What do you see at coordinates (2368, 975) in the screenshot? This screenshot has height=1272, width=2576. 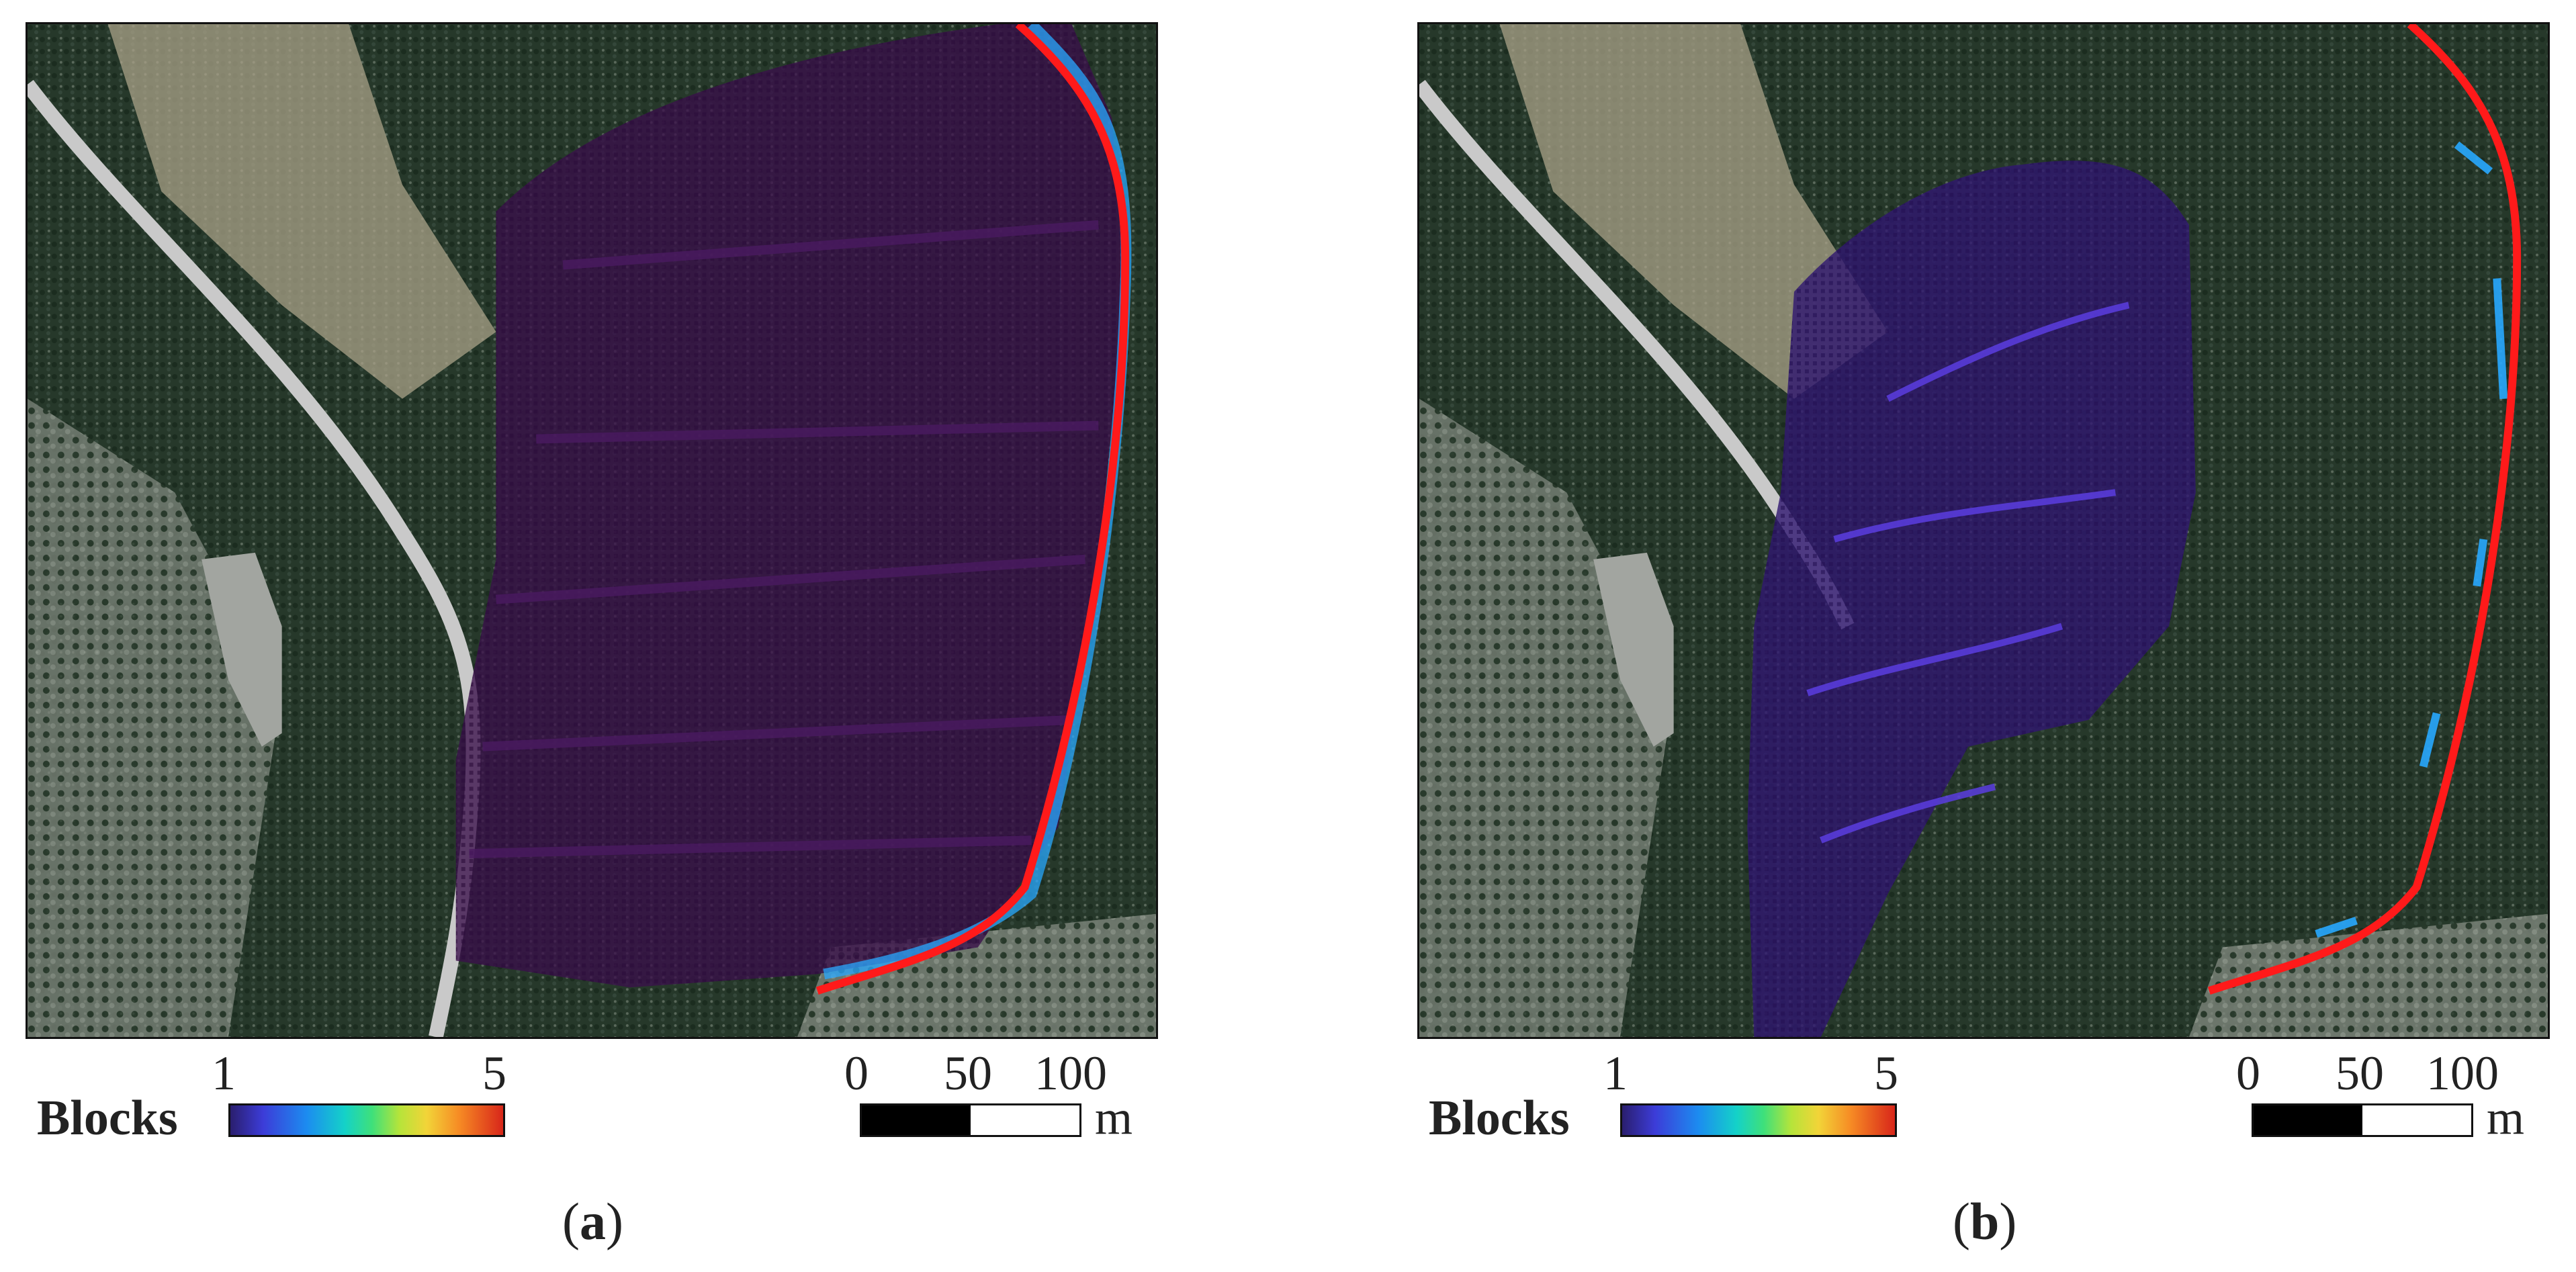 I see `rocky-slope-bottom` at bounding box center [2368, 975].